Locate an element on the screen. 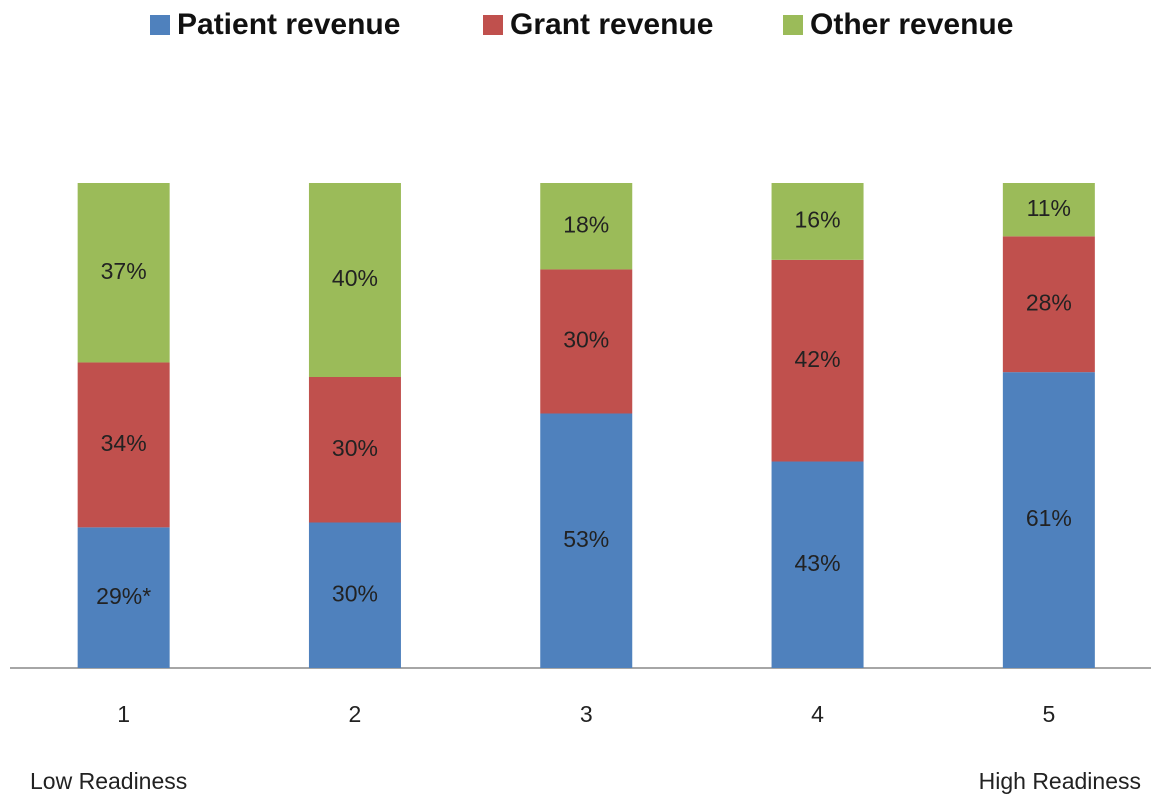 The height and width of the screenshot is (799, 1151). data-label: 18% is located at coordinates (586, 224).